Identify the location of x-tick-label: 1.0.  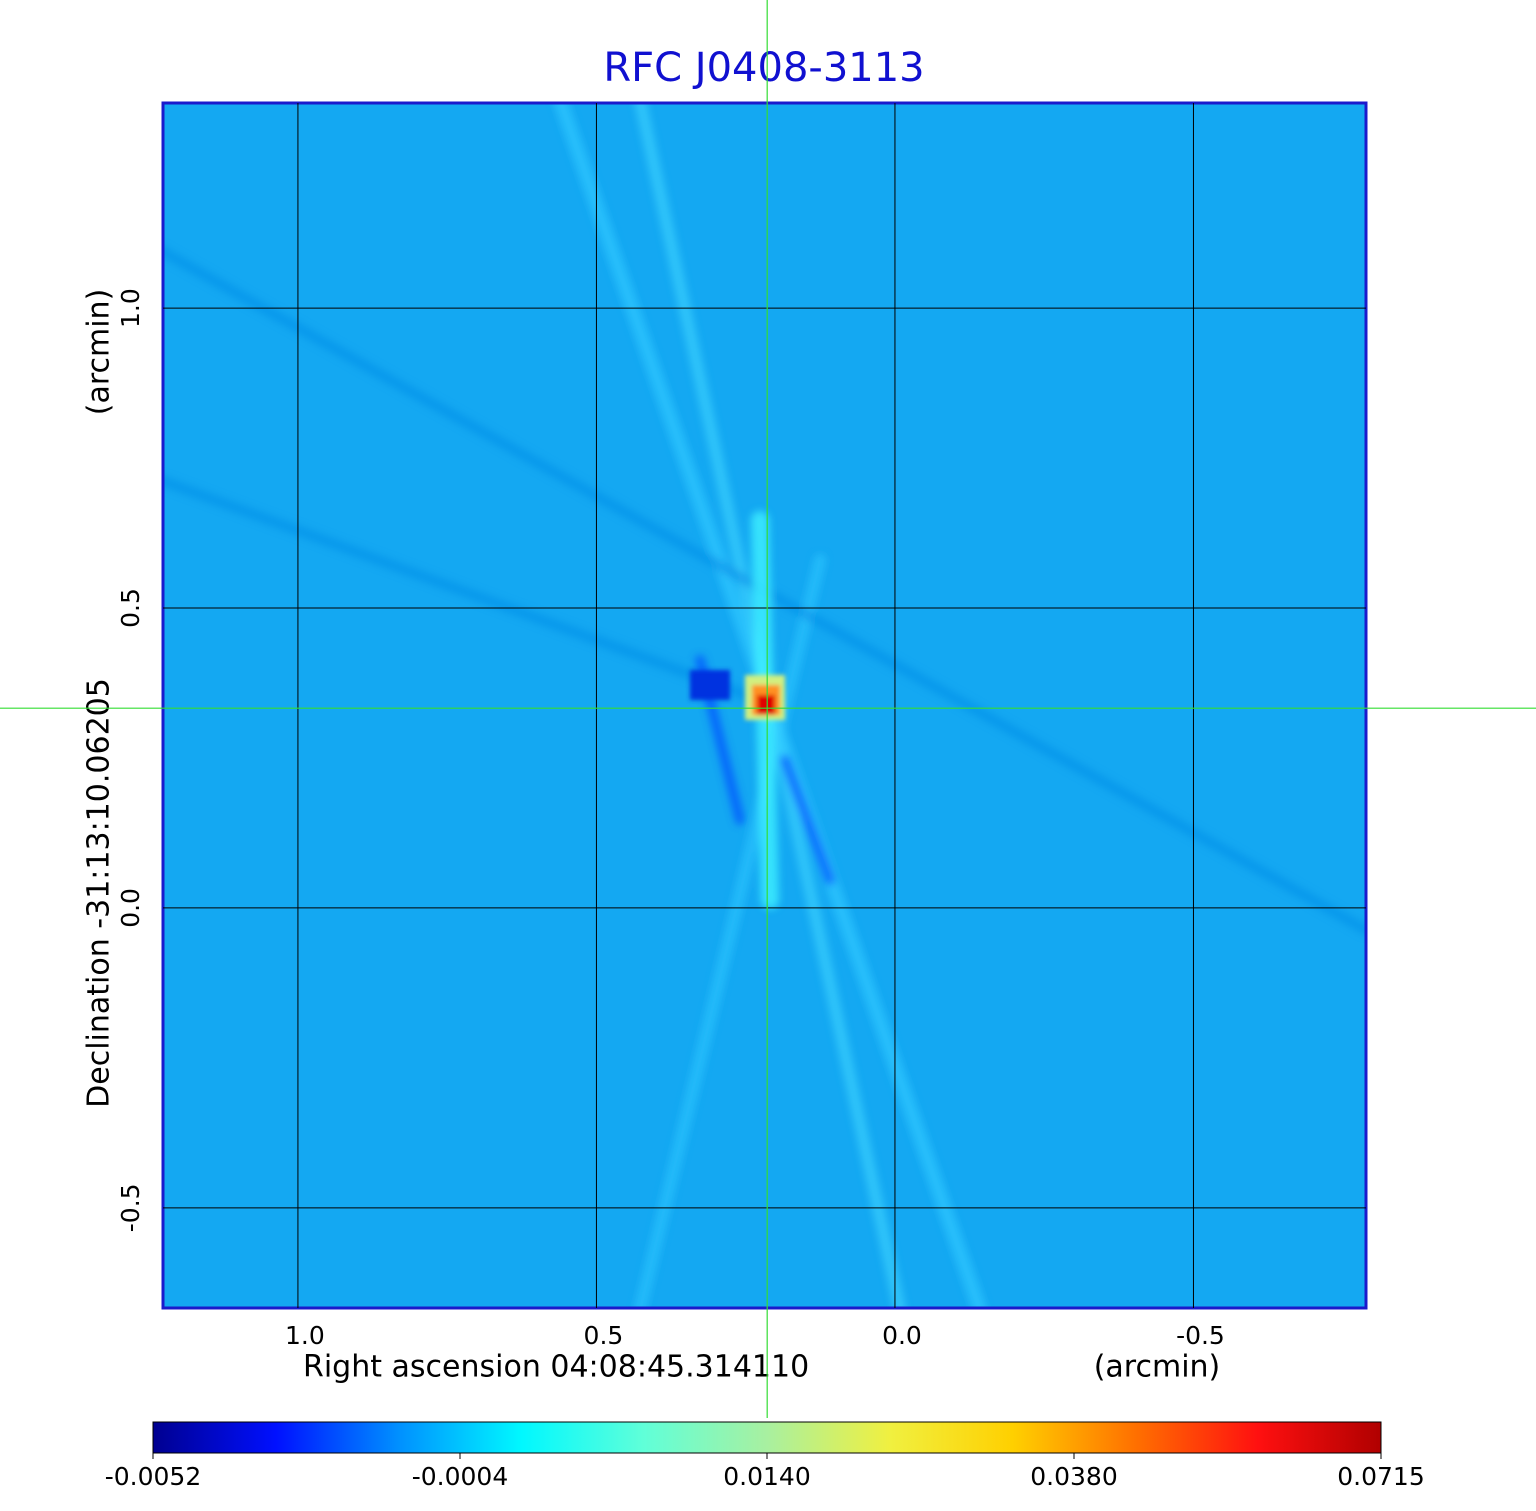
(305, 1335).